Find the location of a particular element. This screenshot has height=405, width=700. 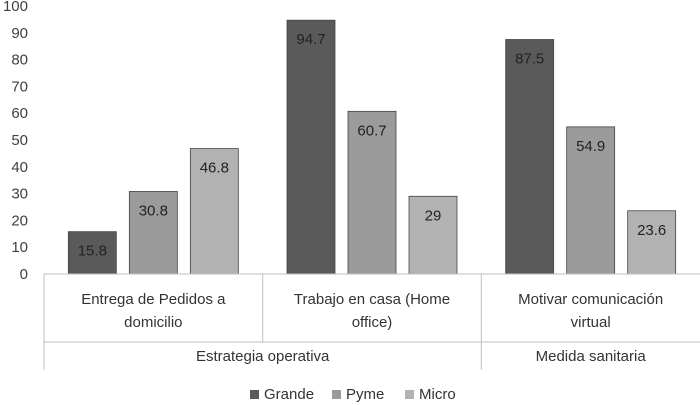

category-label: Motivar comunicación is located at coordinates (590, 299).